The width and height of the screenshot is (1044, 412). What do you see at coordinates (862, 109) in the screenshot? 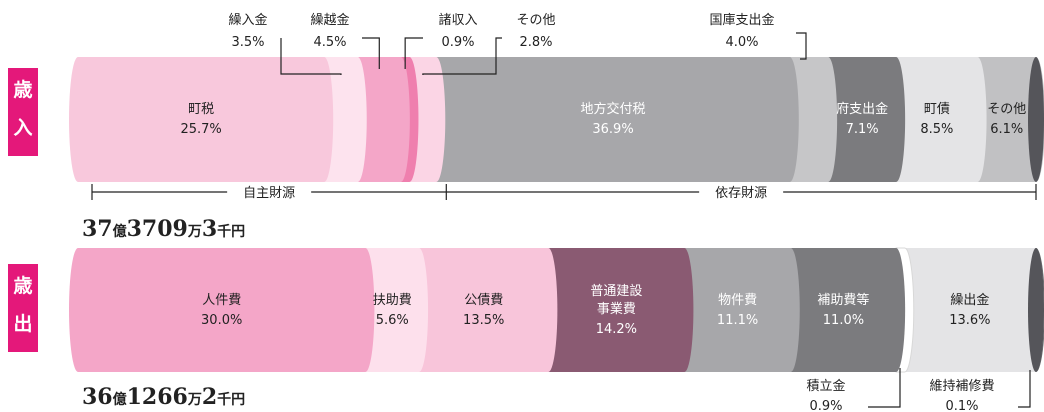
I see `segment-label: 府支出金` at bounding box center [862, 109].